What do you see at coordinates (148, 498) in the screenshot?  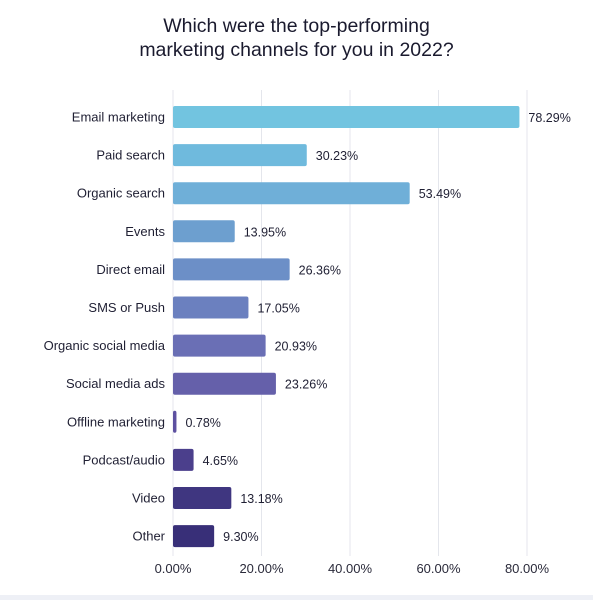 I see `category-label-10: Video` at bounding box center [148, 498].